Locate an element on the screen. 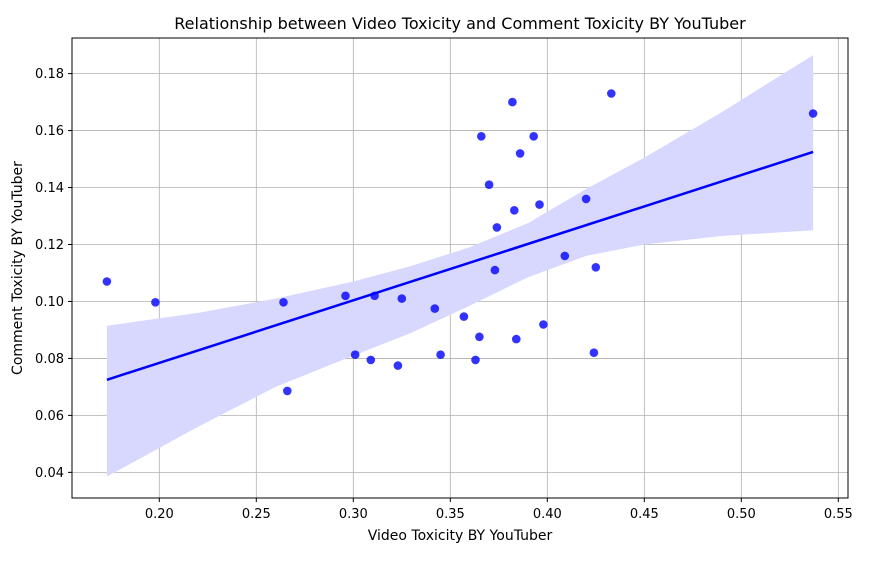 The width and height of the screenshot is (877, 565). x-tick-label-1: 0.25 is located at coordinates (256, 514).